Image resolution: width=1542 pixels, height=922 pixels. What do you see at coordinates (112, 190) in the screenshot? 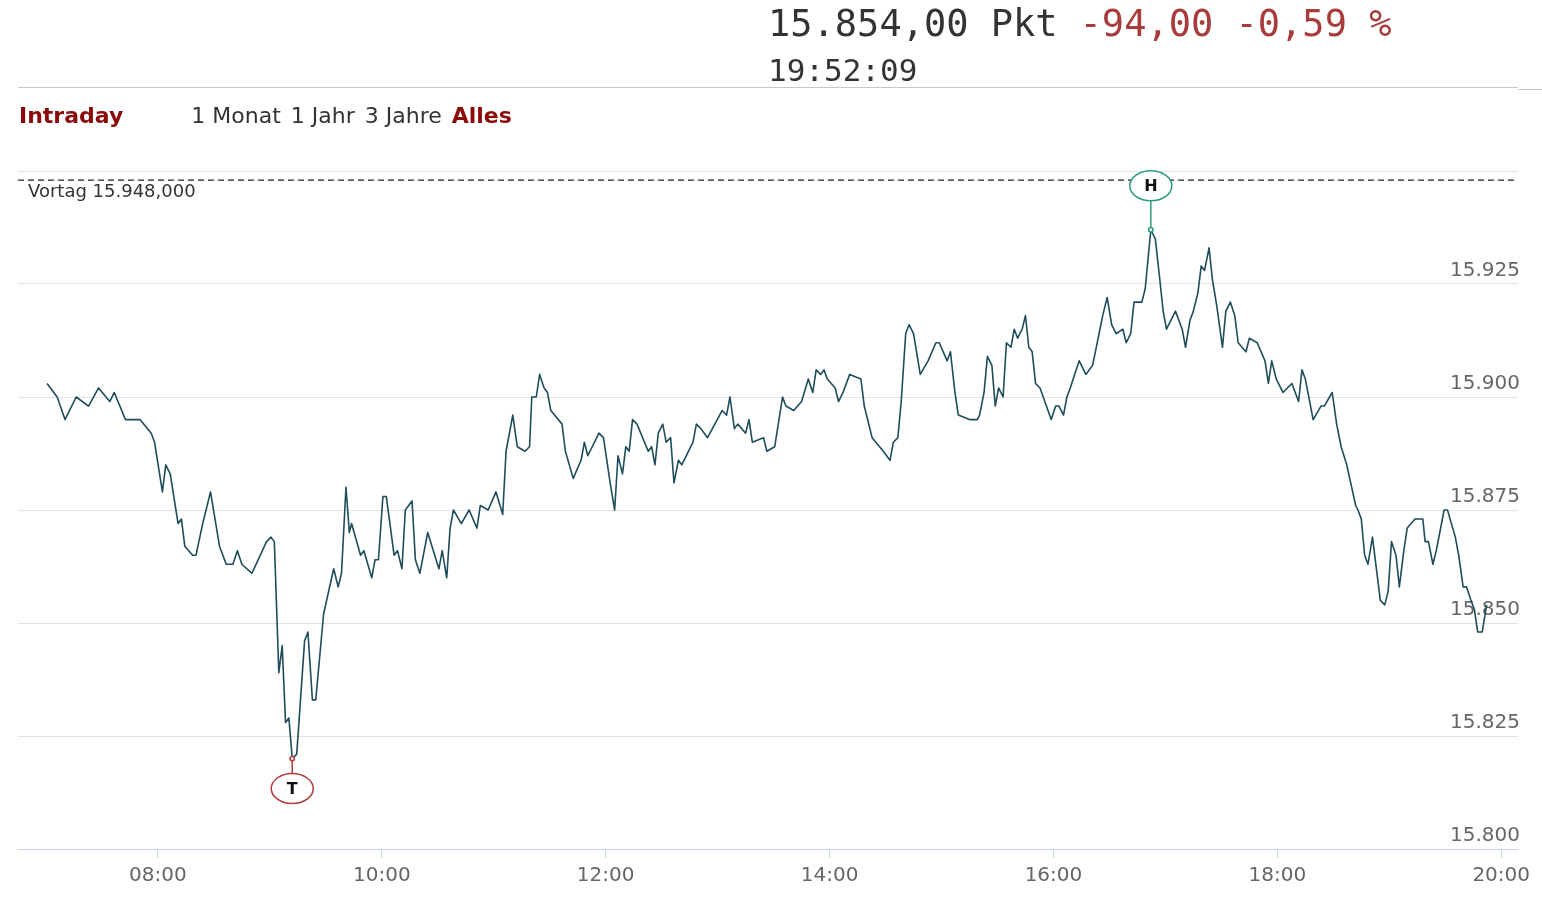
I see `ref-line-label: Vortag 15.948,000` at bounding box center [112, 190].